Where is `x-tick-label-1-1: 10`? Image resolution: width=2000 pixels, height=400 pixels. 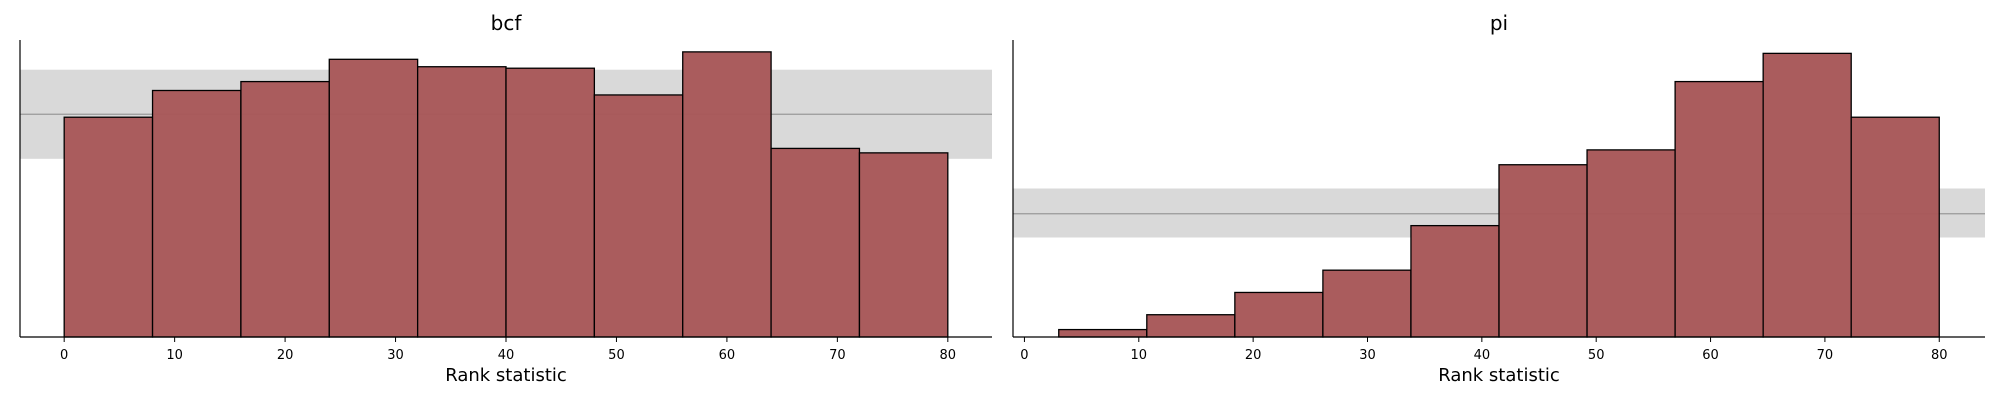
x-tick-label-1-1: 10 is located at coordinates (1139, 355).